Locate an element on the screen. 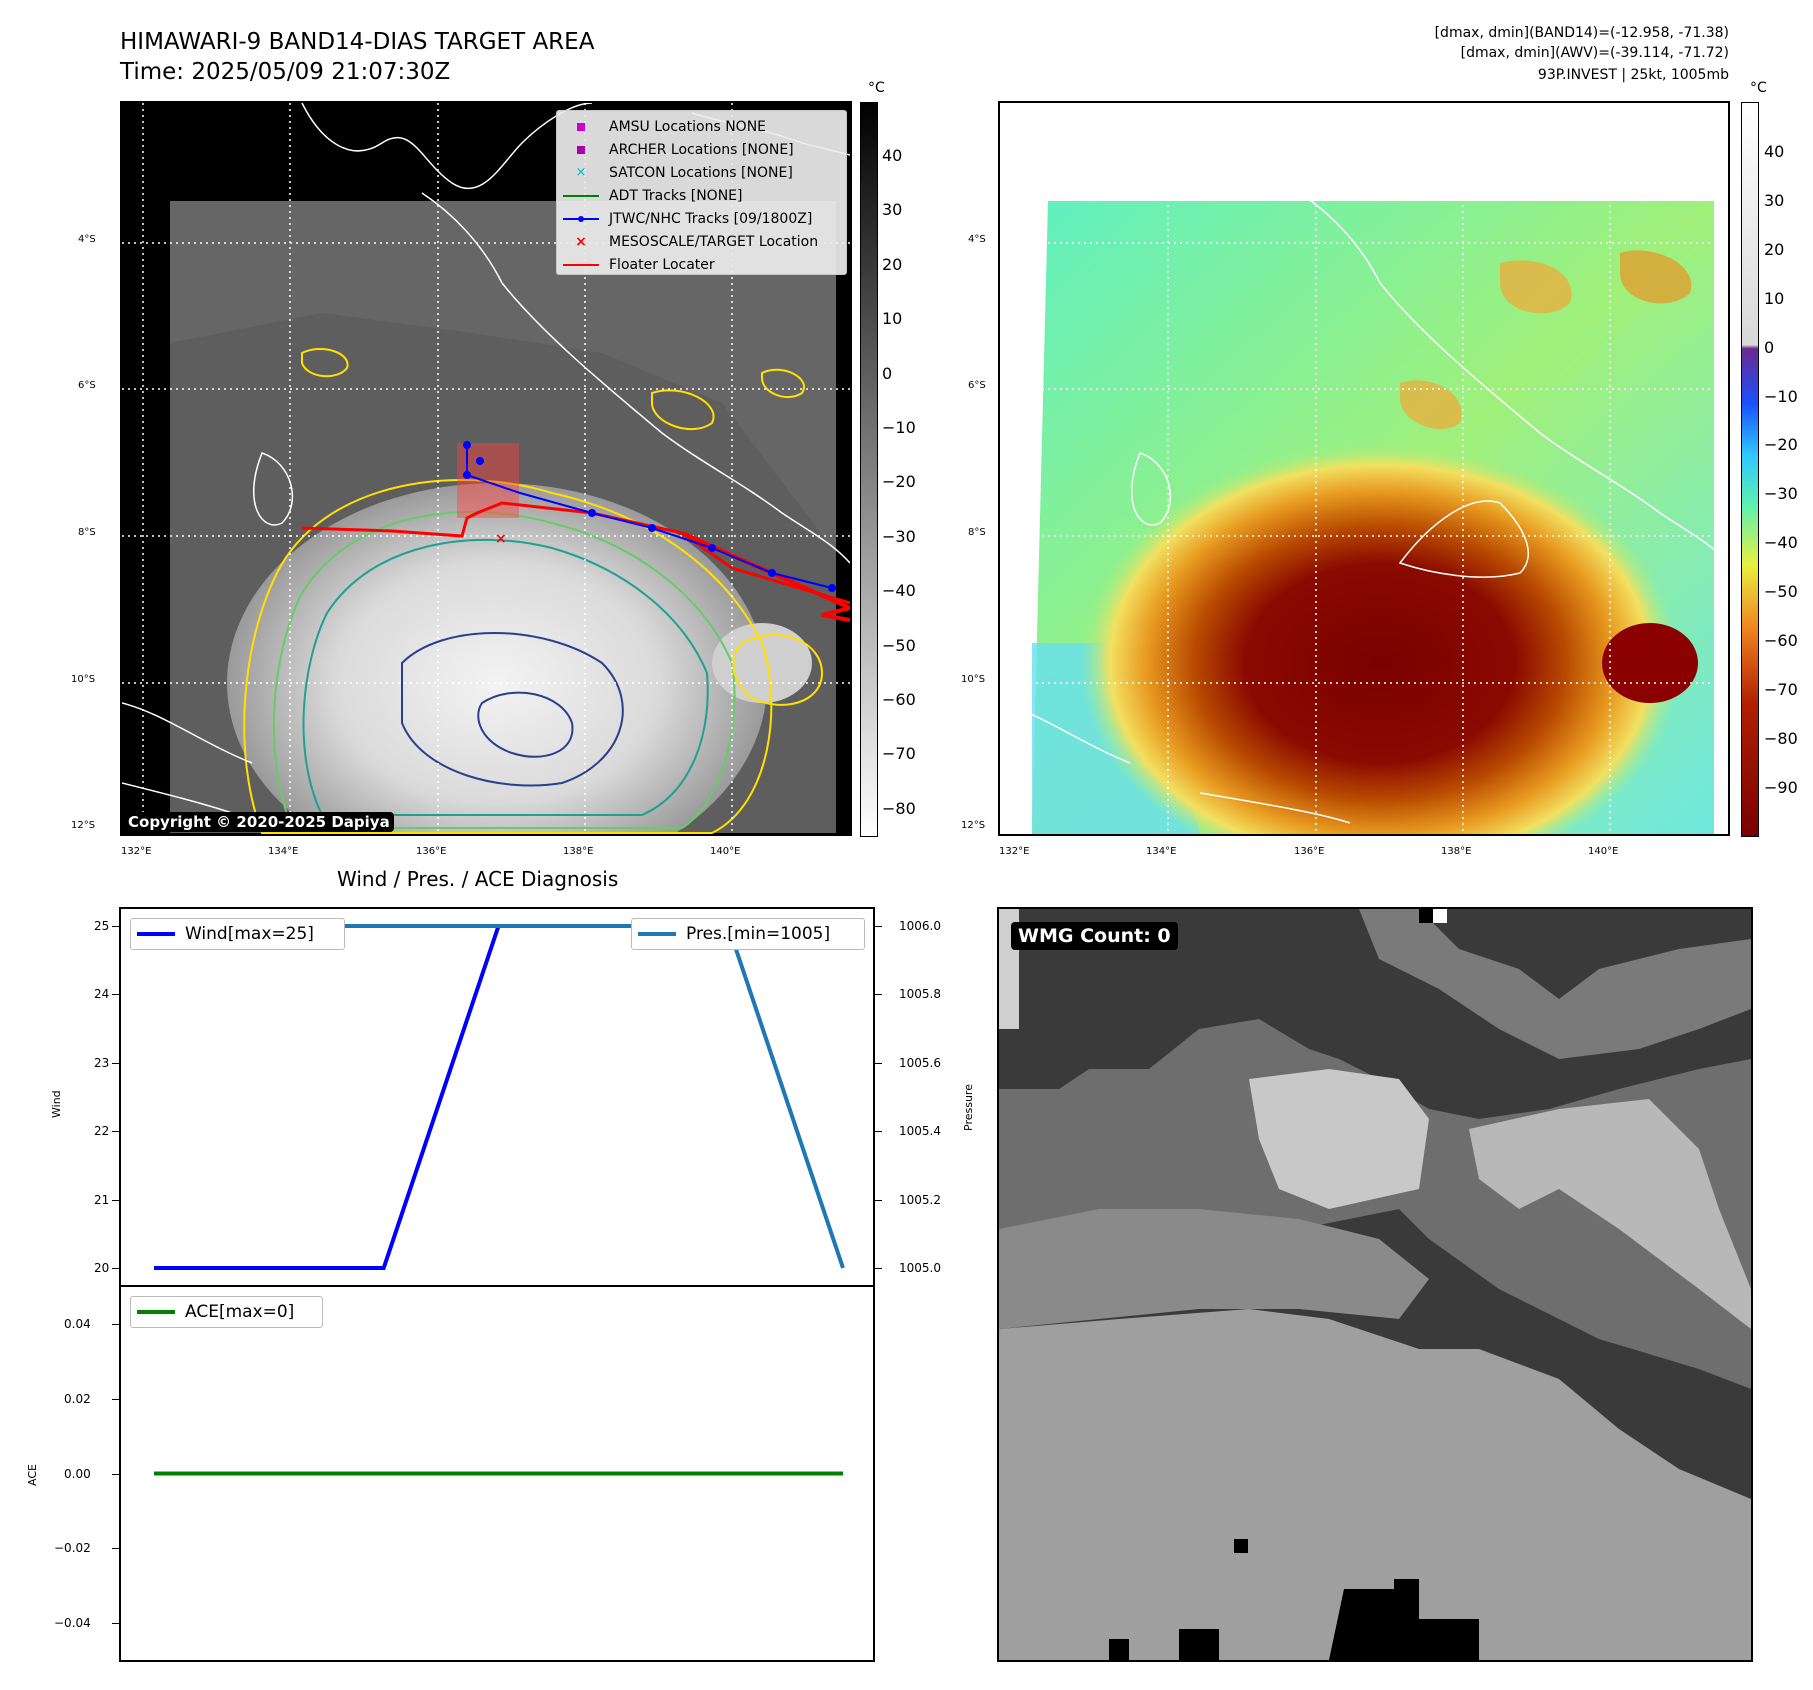 The height and width of the screenshot is (1690, 1813). ace-tick-label: 0.04 is located at coordinates (77, 1324).